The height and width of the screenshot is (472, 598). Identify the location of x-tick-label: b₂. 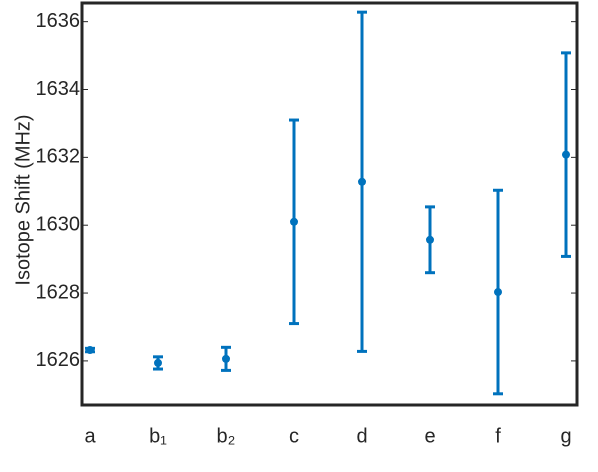
(226, 436).